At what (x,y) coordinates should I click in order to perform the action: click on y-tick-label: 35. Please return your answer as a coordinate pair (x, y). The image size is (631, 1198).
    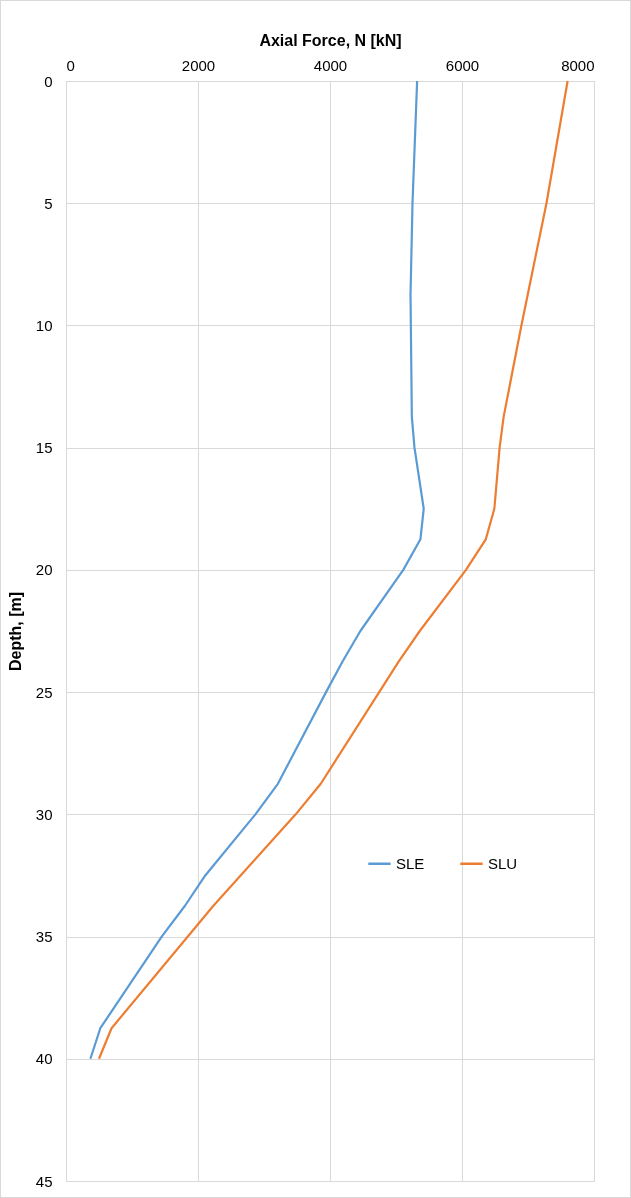
    Looking at the image, I should click on (44, 937).